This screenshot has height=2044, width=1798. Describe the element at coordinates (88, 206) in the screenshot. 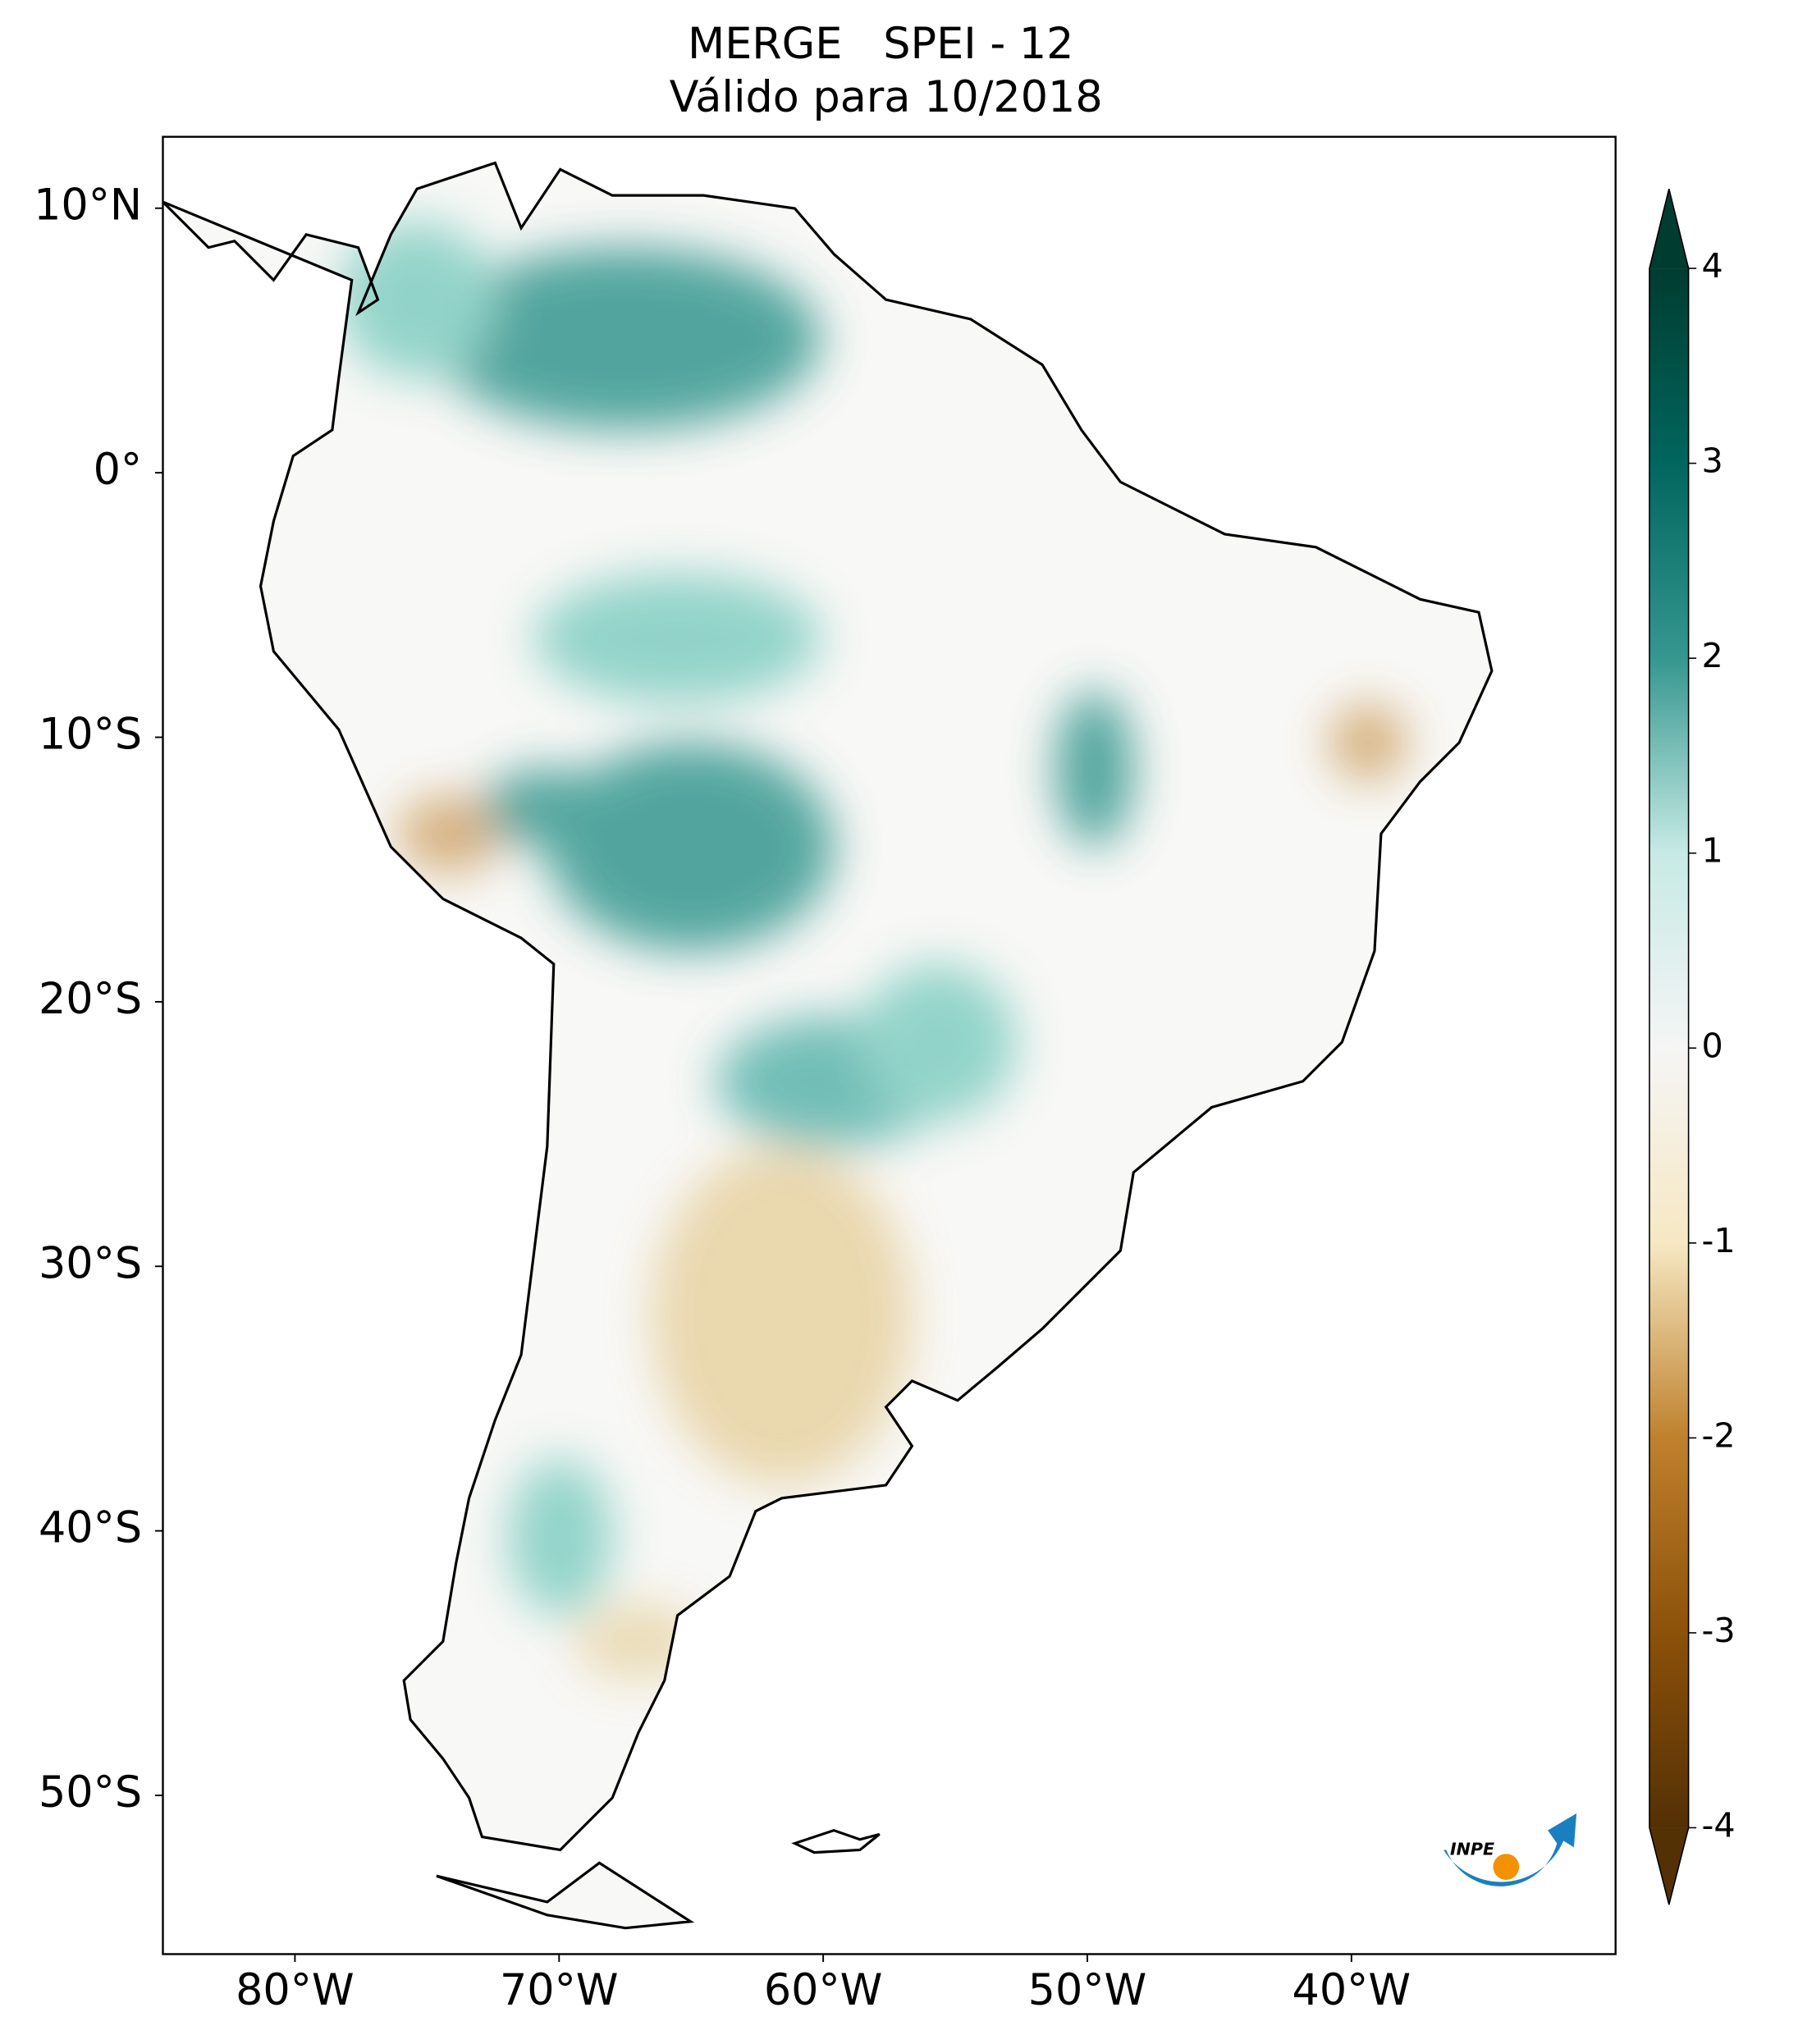

I see `y-tick-label: 10°N` at that location.